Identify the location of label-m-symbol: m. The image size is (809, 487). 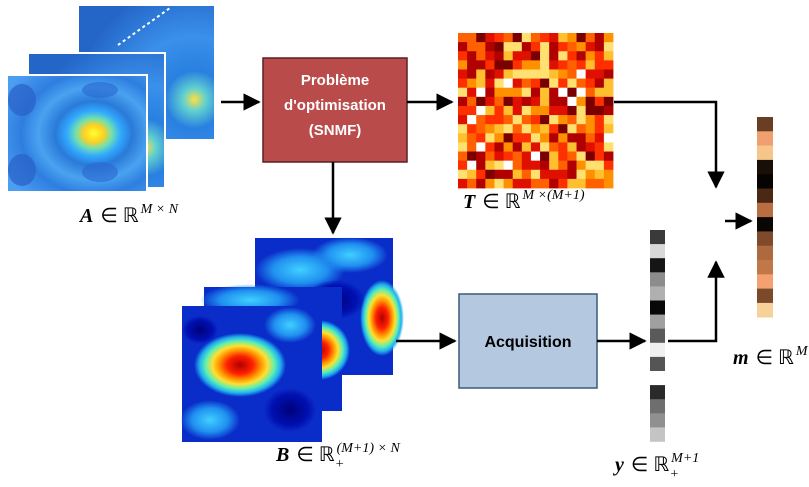
(741, 358).